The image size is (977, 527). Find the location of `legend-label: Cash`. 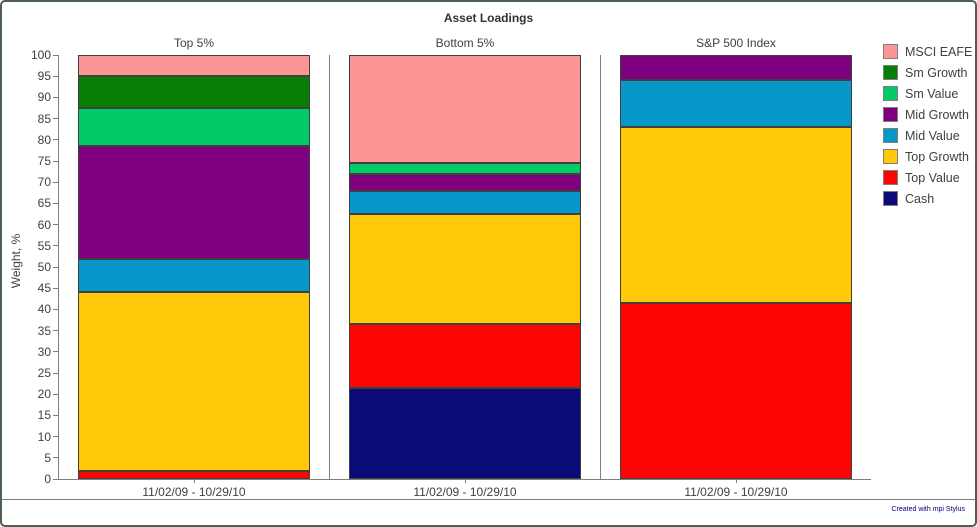

legend-label: Cash is located at coordinates (920, 198).